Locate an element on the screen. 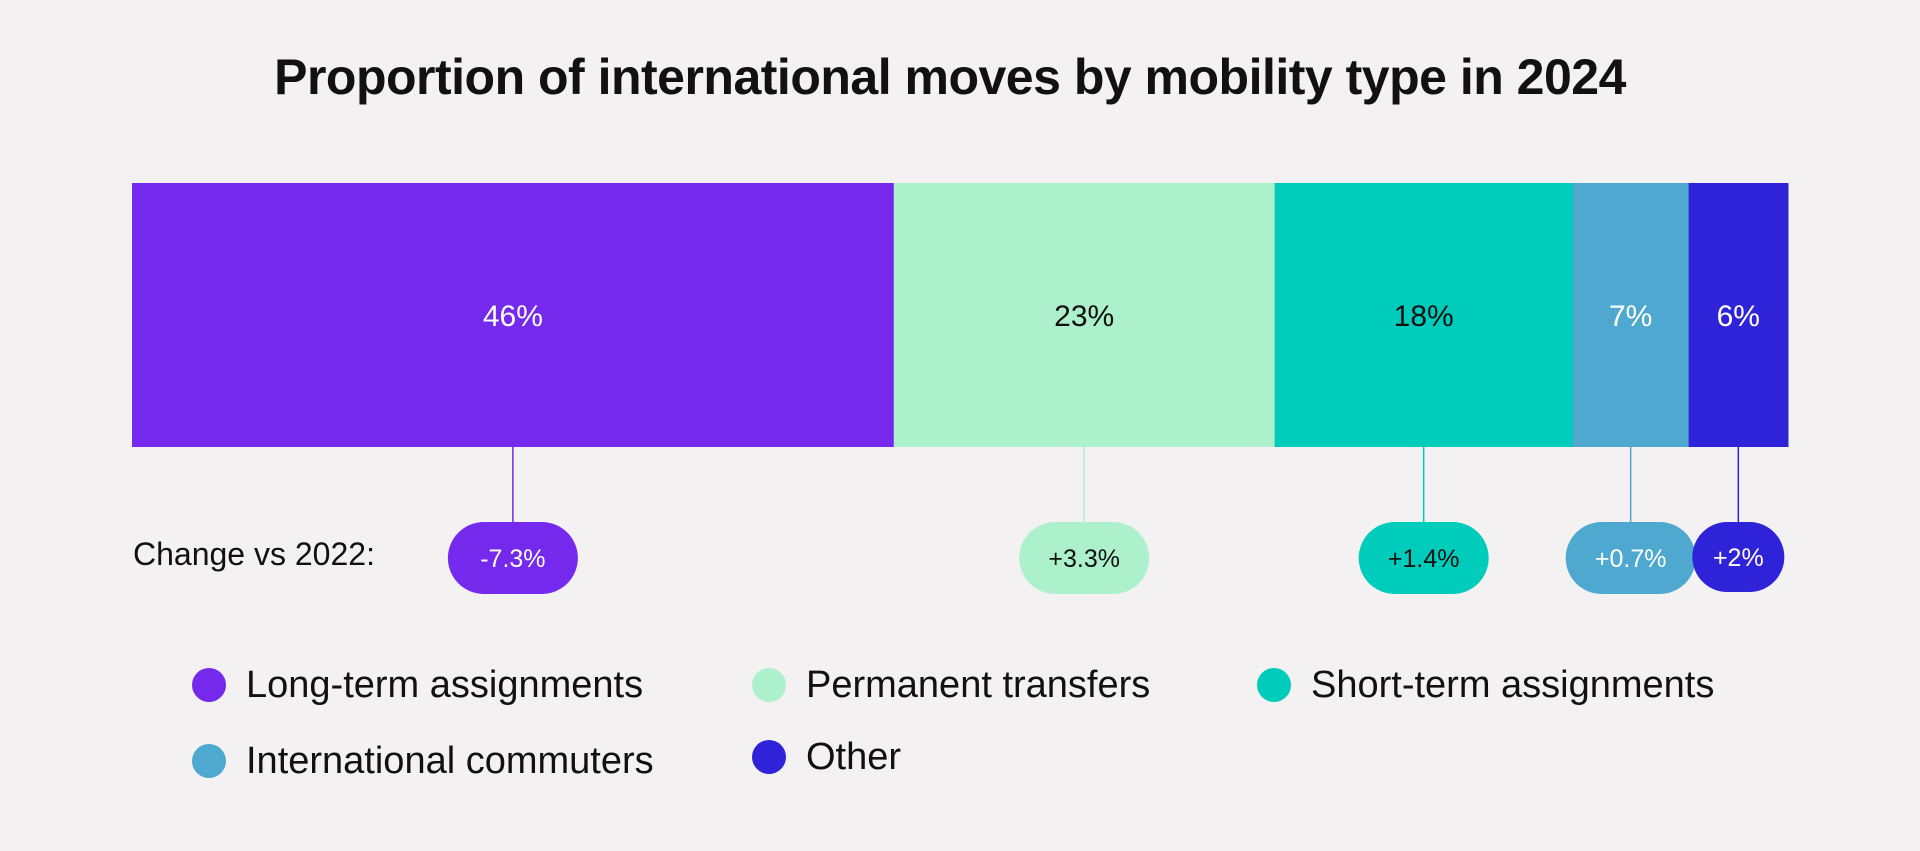  change-value-label: +1.4% is located at coordinates (1424, 559).